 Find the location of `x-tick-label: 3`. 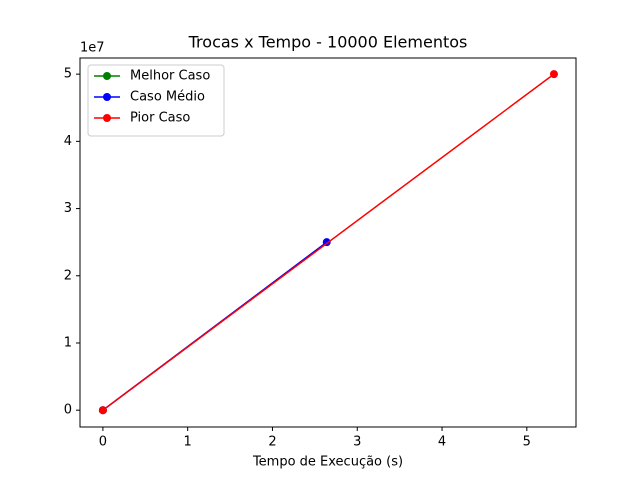

x-tick-label: 3 is located at coordinates (357, 442).